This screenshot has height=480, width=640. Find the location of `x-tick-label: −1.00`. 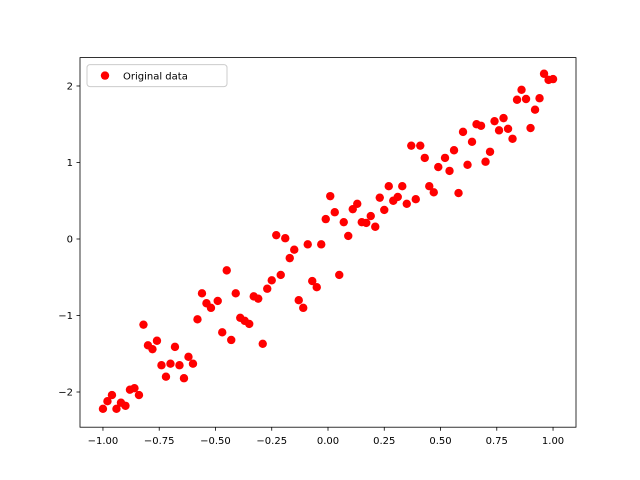

x-tick-label: −1.00 is located at coordinates (103, 441).